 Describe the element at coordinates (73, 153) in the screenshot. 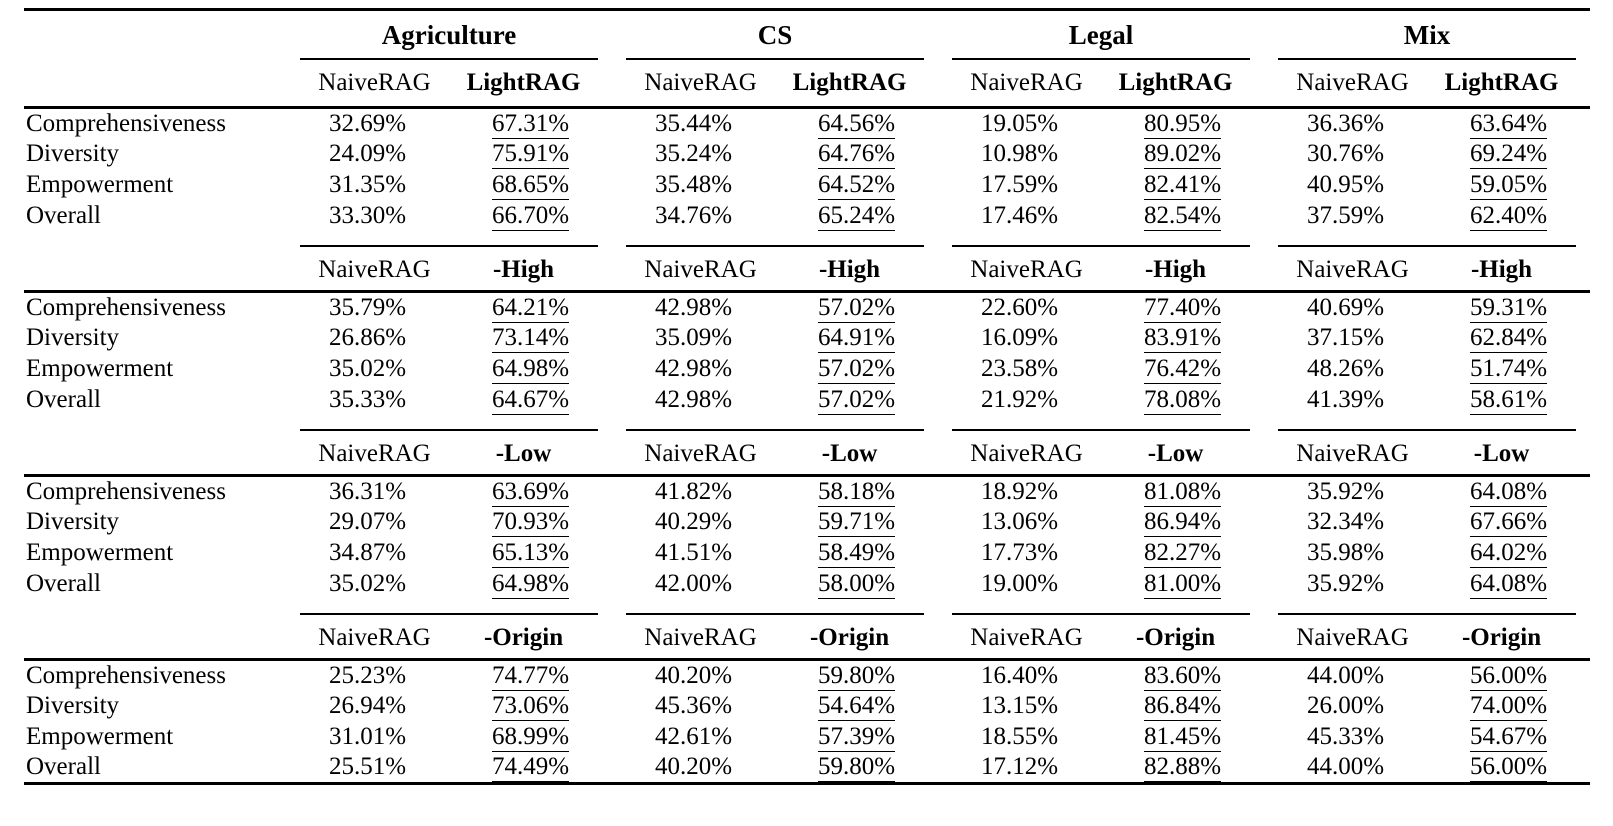

I see `metric-label: Diversity` at that location.